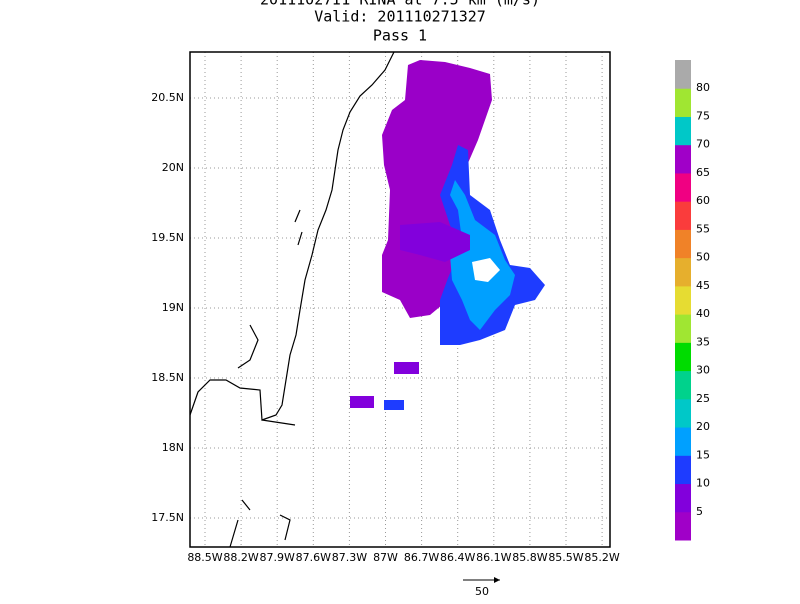 Image resolution: width=800 pixels, height=604 pixels. Describe the element at coordinates (421, 557) in the screenshot. I see `lon-label: 86.7W` at that location.